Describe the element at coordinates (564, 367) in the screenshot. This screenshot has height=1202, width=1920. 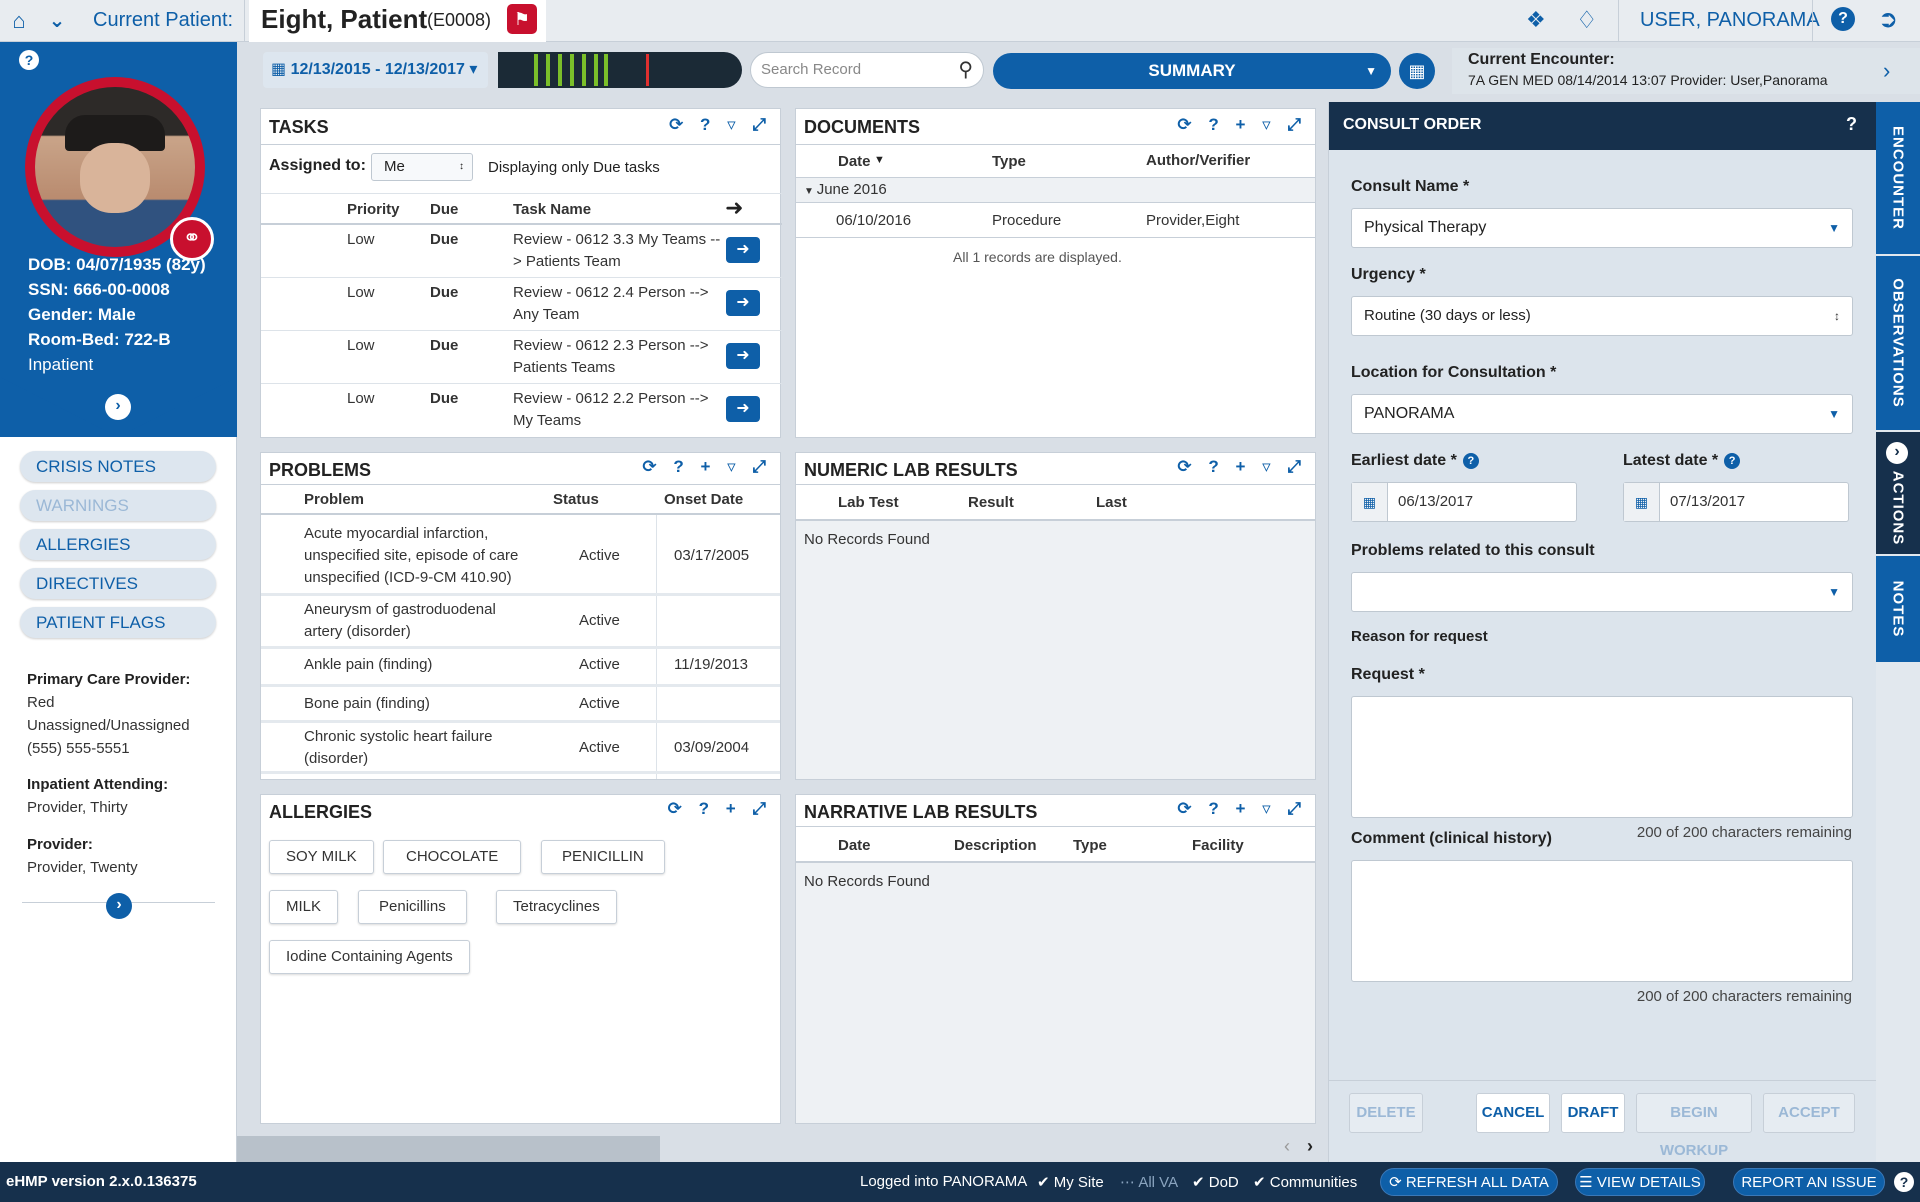
I see `task-name-line2: Patients Teams` at that location.